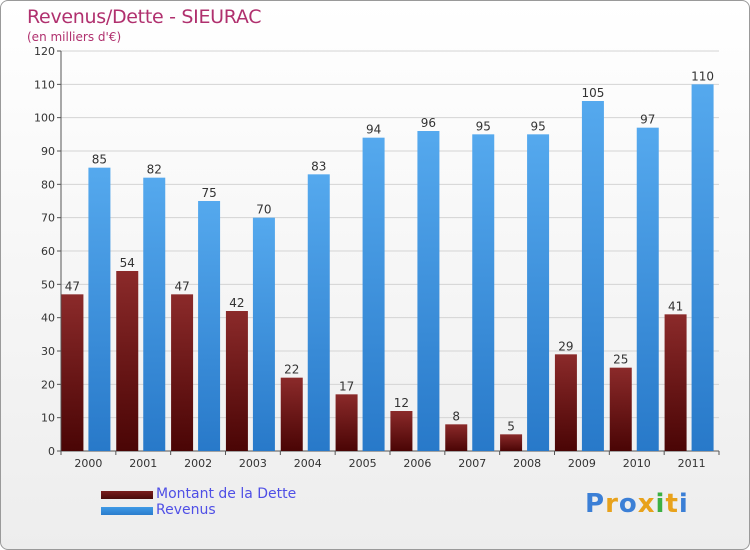 Image resolution: width=750 pixels, height=550 pixels. Describe the element at coordinates (620, 409) in the screenshot. I see `bar-debt-2010` at that location.